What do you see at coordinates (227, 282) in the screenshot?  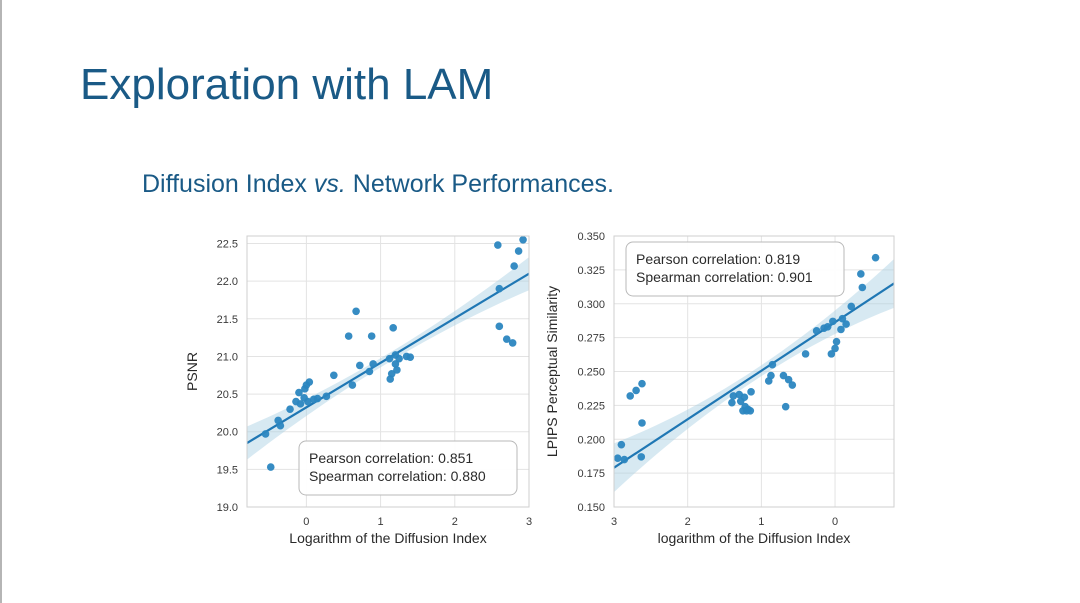 I see `y-tick-label: 22.0` at bounding box center [227, 282].